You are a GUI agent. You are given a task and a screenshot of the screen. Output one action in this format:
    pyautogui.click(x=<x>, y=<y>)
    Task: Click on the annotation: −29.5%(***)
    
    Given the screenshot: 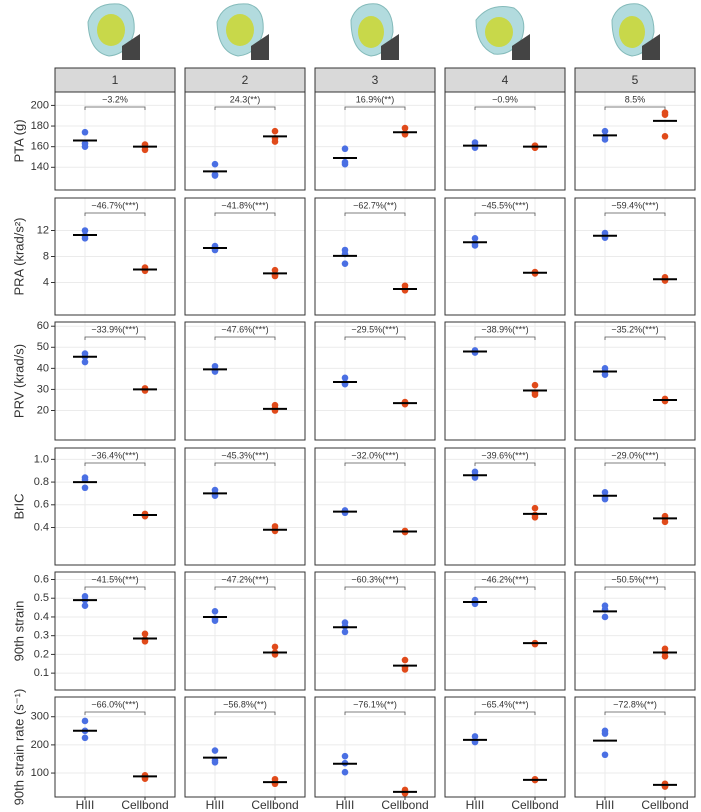 What is the action you would take?
    pyautogui.click(x=374, y=329)
    